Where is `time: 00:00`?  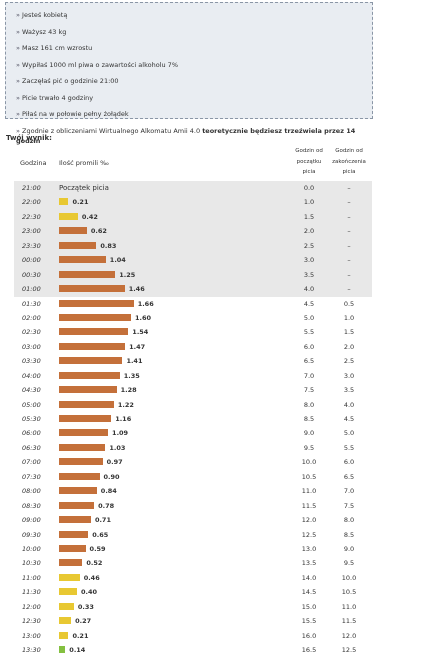 time: 00:00 is located at coordinates (31, 260).